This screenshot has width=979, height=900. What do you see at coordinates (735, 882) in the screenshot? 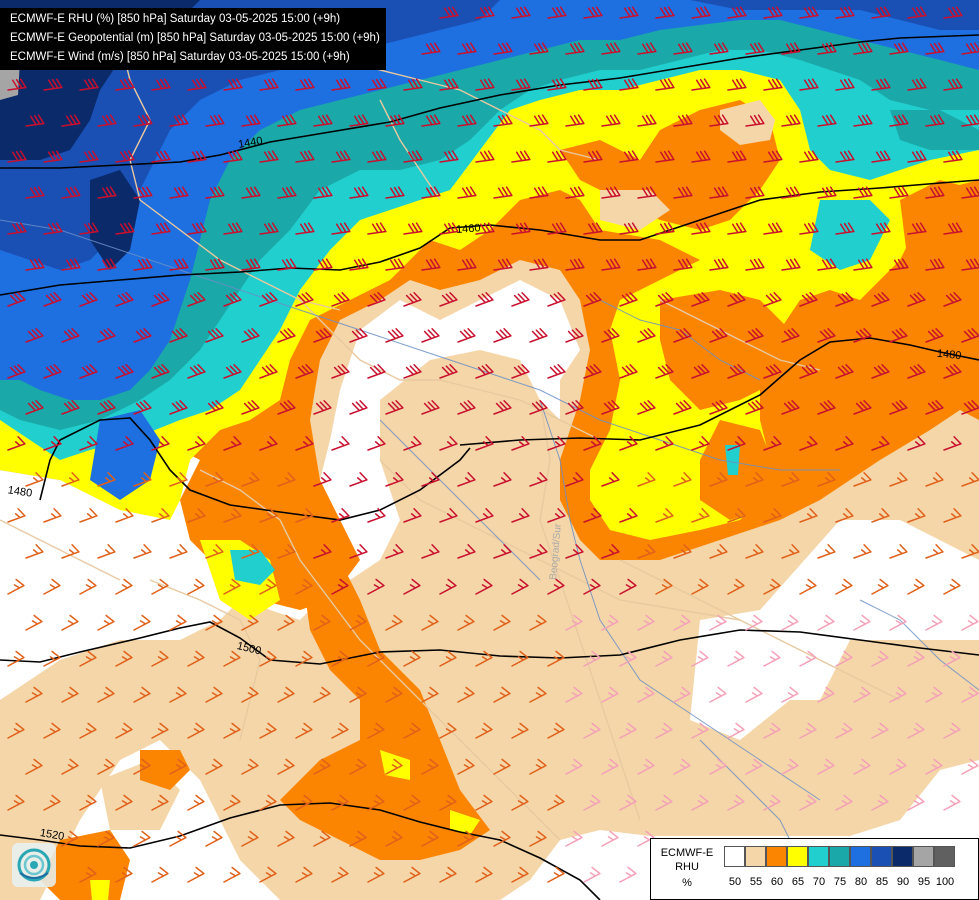
I see `legend-tick-label: 50` at bounding box center [735, 882].